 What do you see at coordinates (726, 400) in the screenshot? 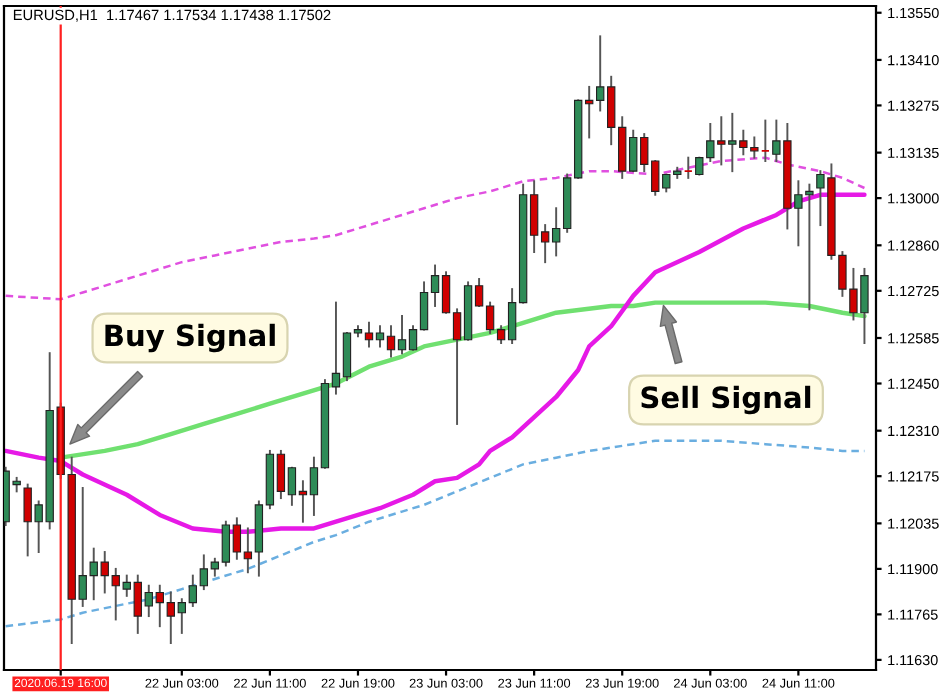
I see `annotation: Sell Signal` at bounding box center [726, 400].